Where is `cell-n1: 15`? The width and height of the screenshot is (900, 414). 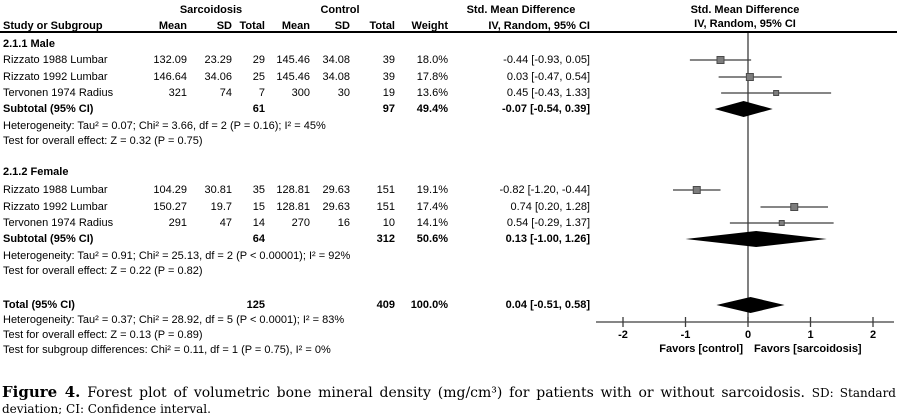
cell-n1: 15 is located at coordinates (258, 207).